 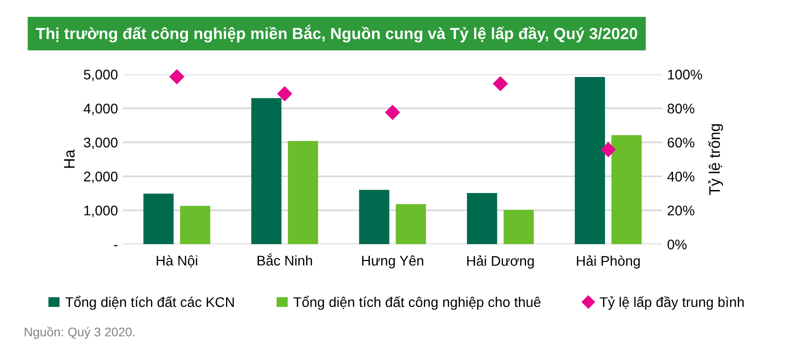 What do you see at coordinates (681, 109) in the screenshot?
I see `y2-tick-label: 80%` at bounding box center [681, 109].